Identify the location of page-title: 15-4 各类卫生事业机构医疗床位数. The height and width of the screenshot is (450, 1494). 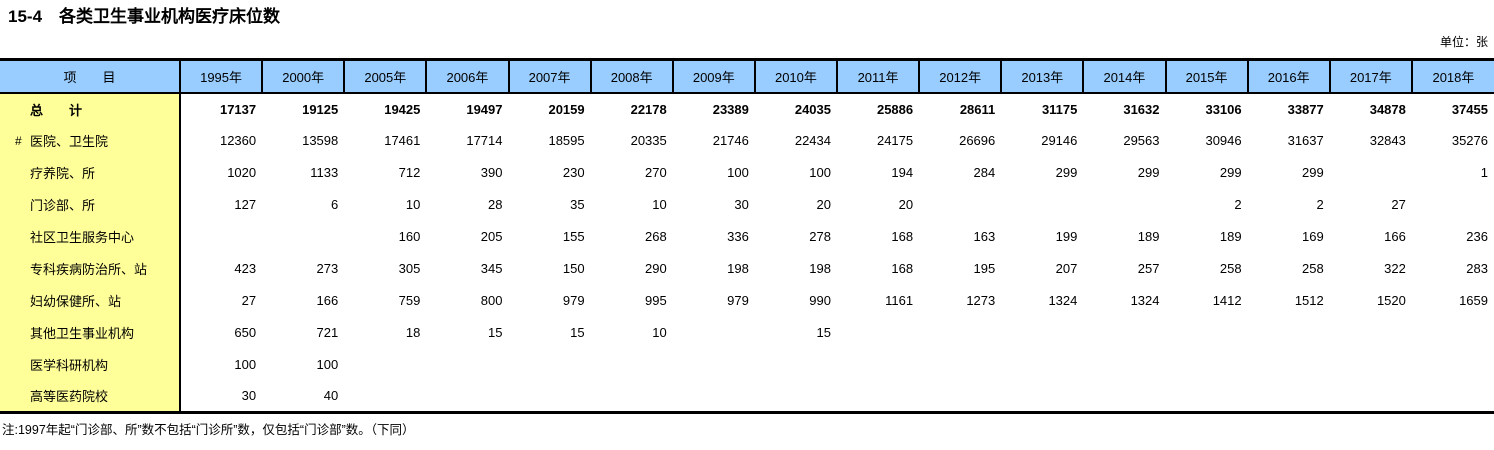
(144, 16).